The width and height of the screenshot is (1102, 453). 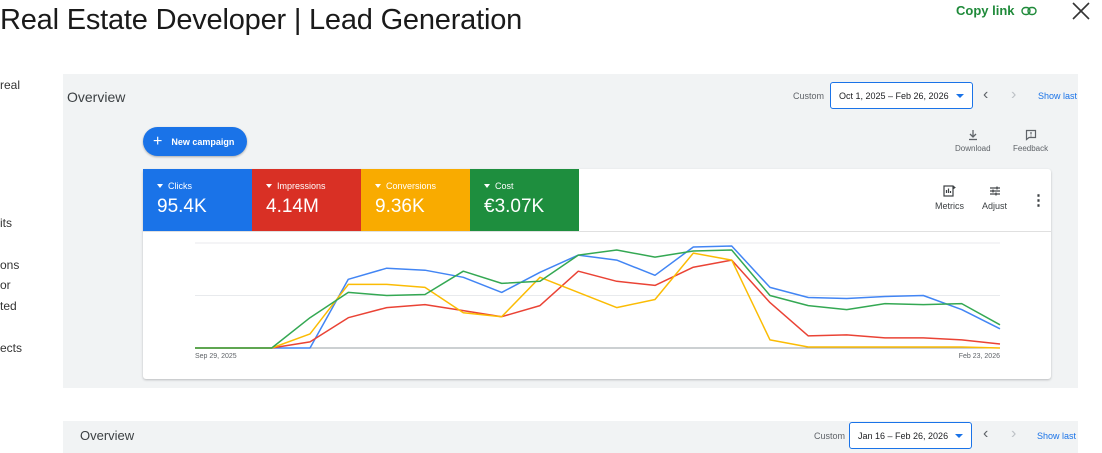 What do you see at coordinates (1031, 148) in the screenshot?
I see `feedback-label: Feedback` at bounding box center [1031, 148].